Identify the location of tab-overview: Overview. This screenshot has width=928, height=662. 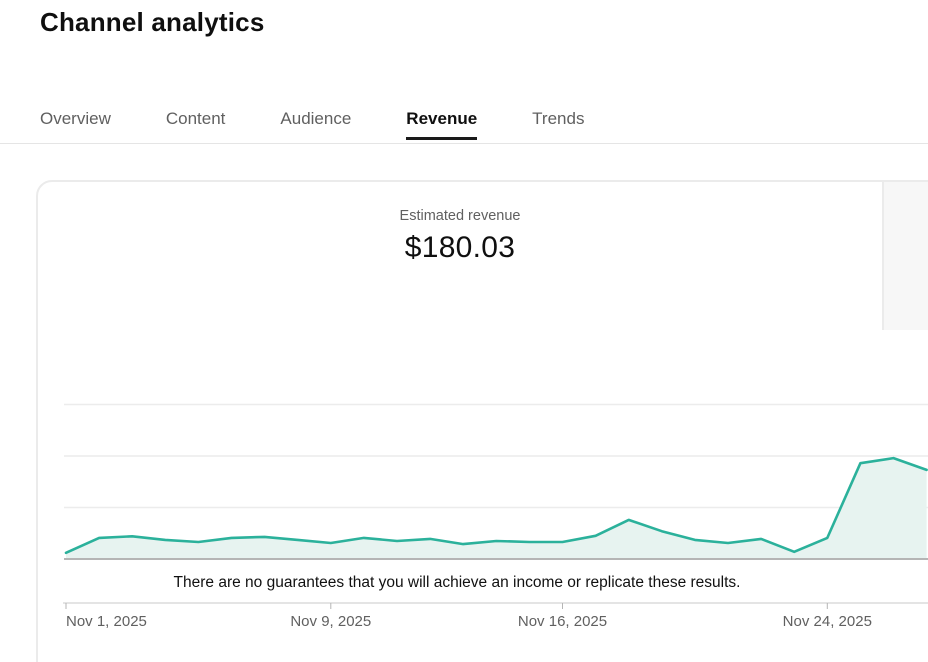
(75, 118).